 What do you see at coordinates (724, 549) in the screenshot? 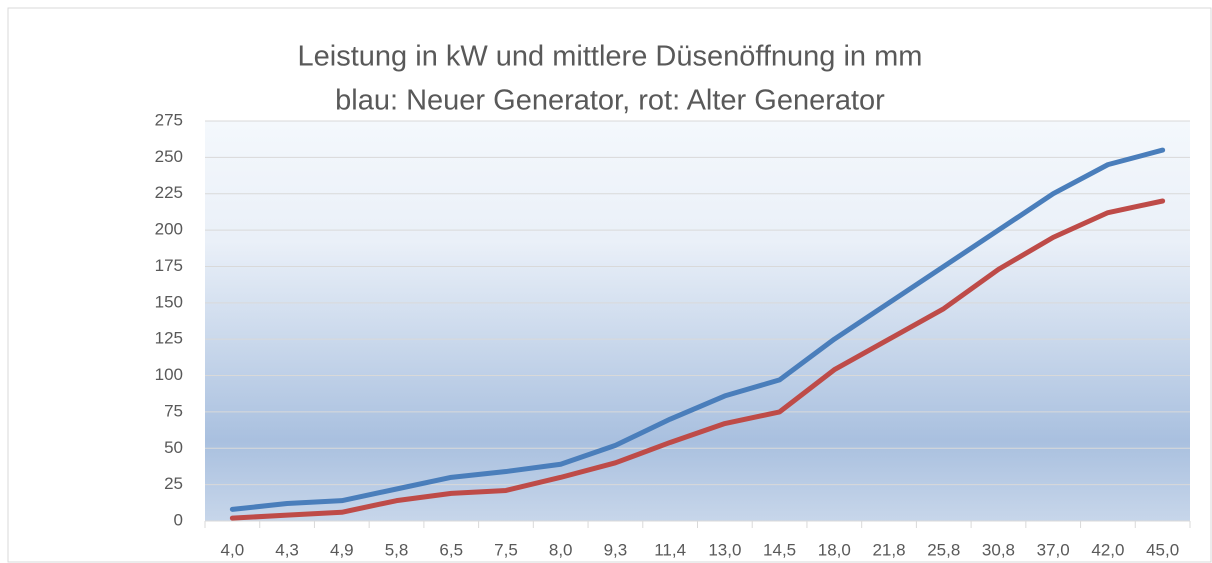
I see `x-tick-label: 13,0` at bounding box center [724, 549].